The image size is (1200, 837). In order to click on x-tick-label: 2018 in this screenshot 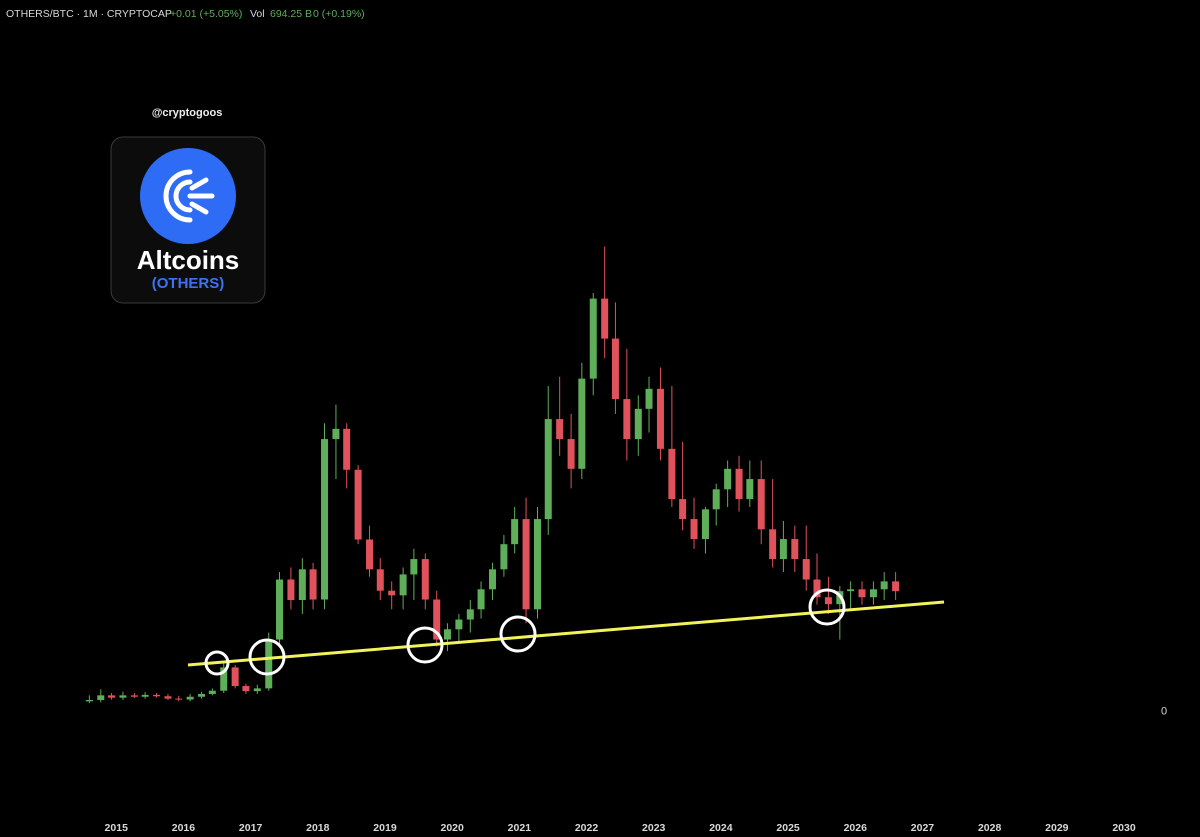, I will do `click(318, 828)`.